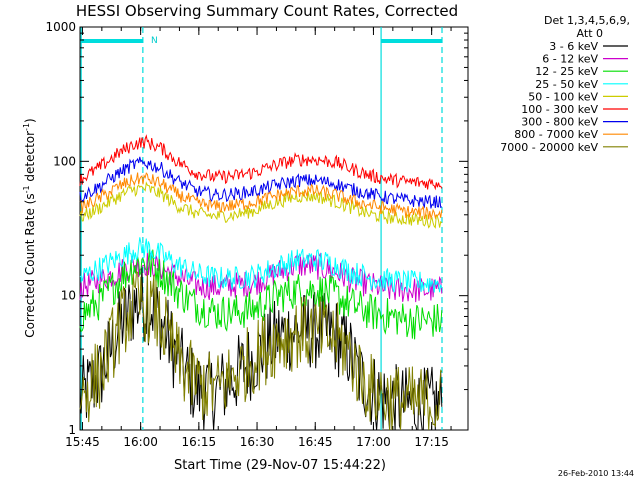 This screenshot has height=480, width=640. I want to click on legend-label: 6 - 12 keV, so click(570, 59).